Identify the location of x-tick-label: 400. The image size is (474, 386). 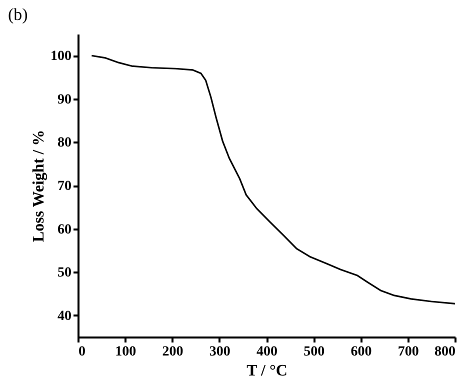
(267, 352).